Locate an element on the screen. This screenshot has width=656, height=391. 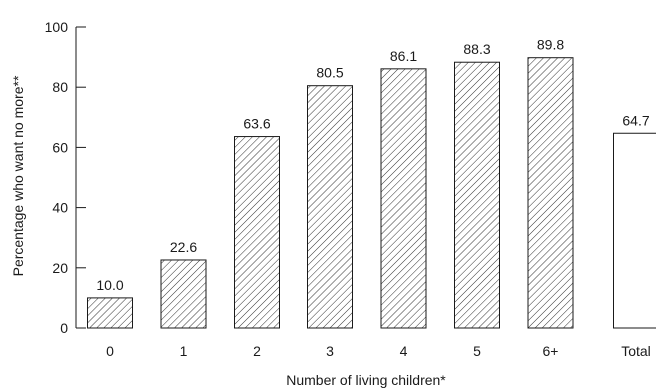
bar-value-label: 88.3 is located at coordinates (476, 49).